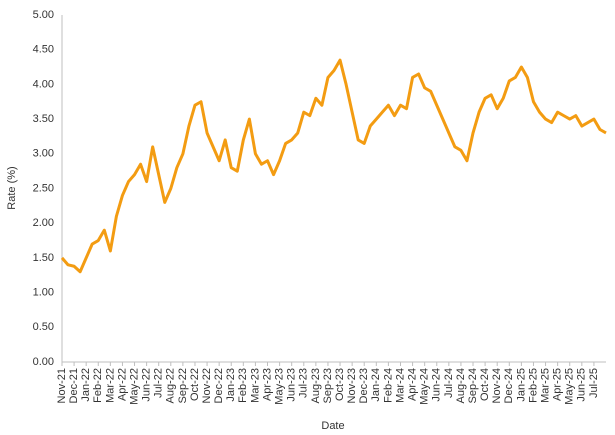  I want to click on x-tick-label: Jan-24, so click(376, 385).